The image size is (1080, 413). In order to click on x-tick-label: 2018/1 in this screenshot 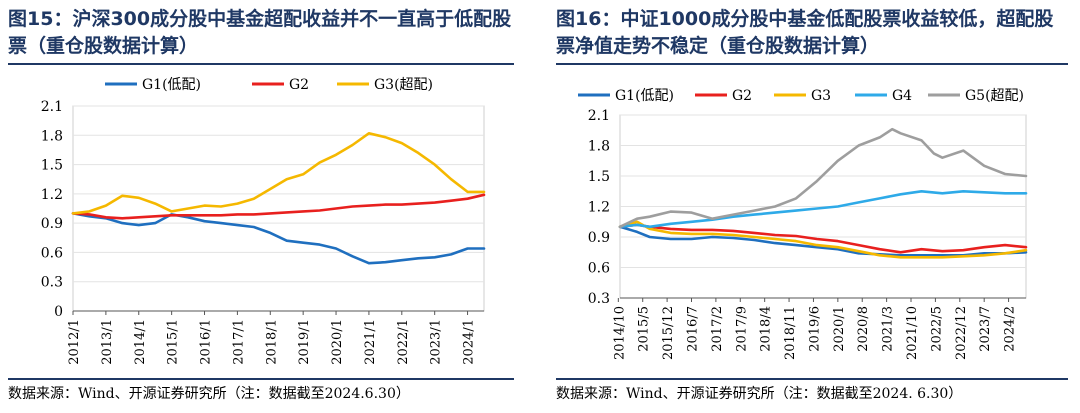, I will do `click(271, 342)`.